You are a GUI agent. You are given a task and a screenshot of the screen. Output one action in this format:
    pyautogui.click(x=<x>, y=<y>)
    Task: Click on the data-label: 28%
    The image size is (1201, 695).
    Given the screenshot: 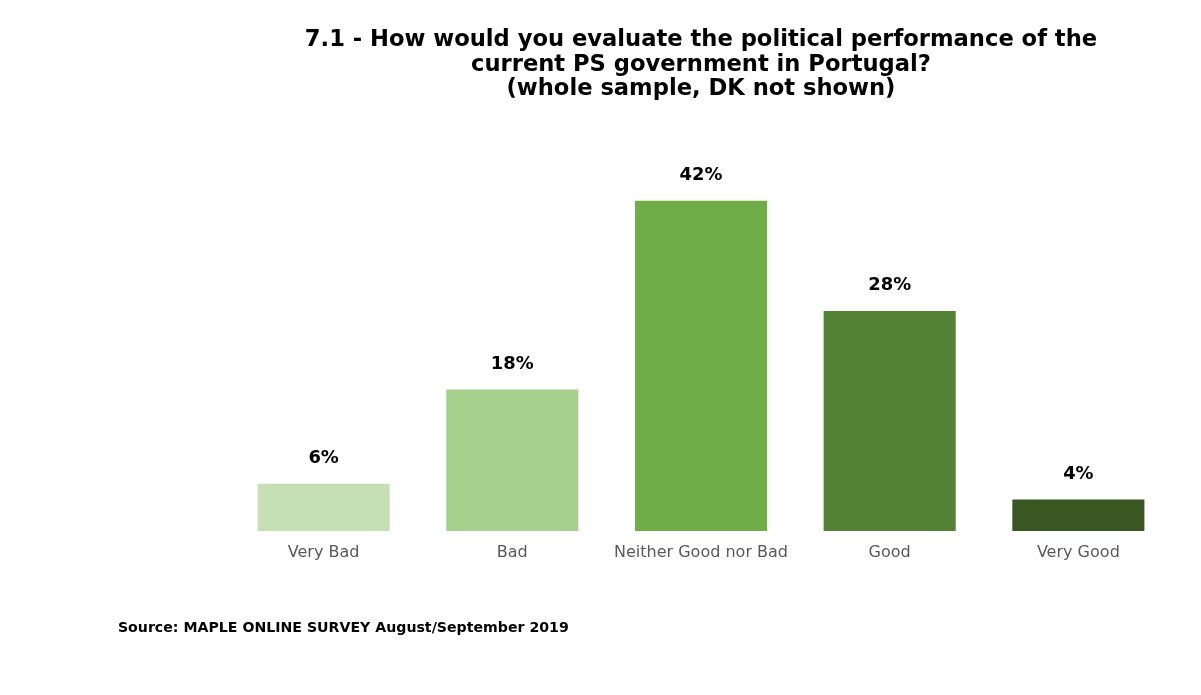 What is the action you would take?
    pyautogui.click(x=890, y=284)
    